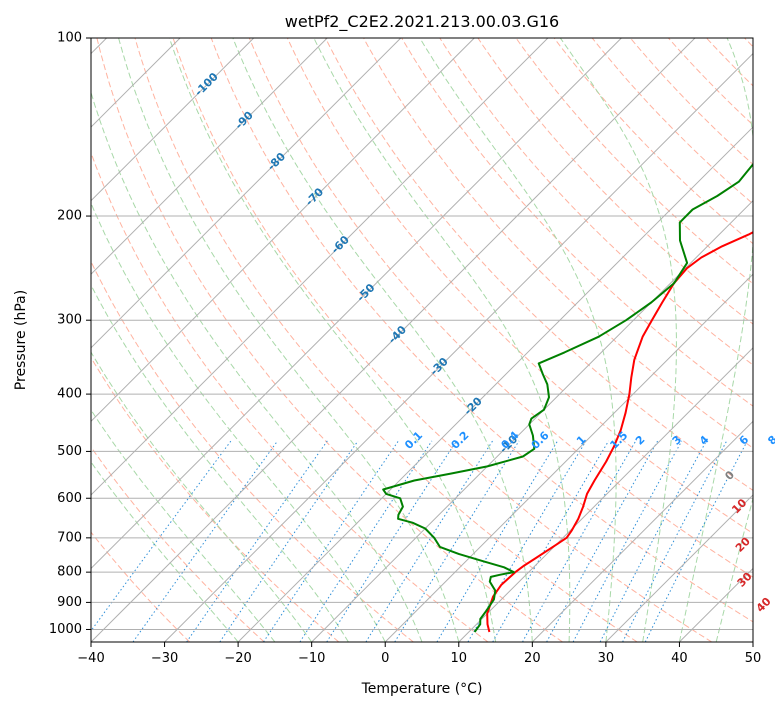  I want to click on y-tick-label: 900, so click(69, 602).